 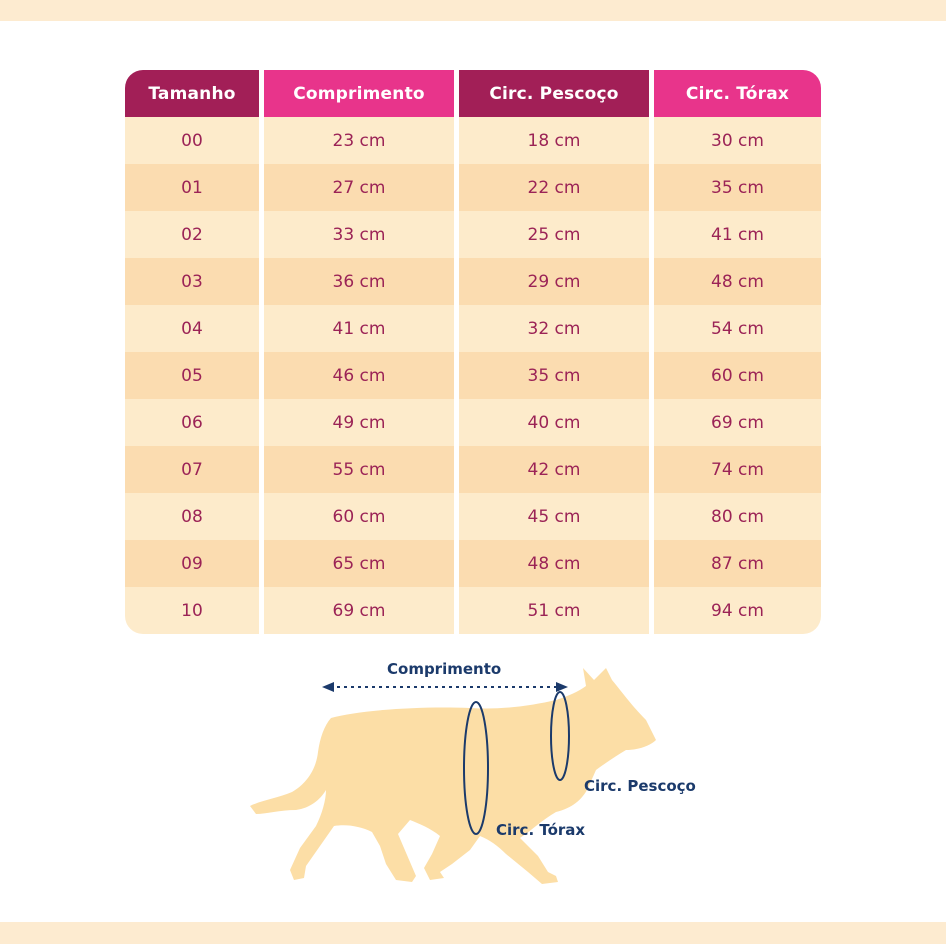 I want to click on column-tamanho: Tamanho 00 01 02 03 04 05 06 07 08 09 10, so click(x=192, y=352).